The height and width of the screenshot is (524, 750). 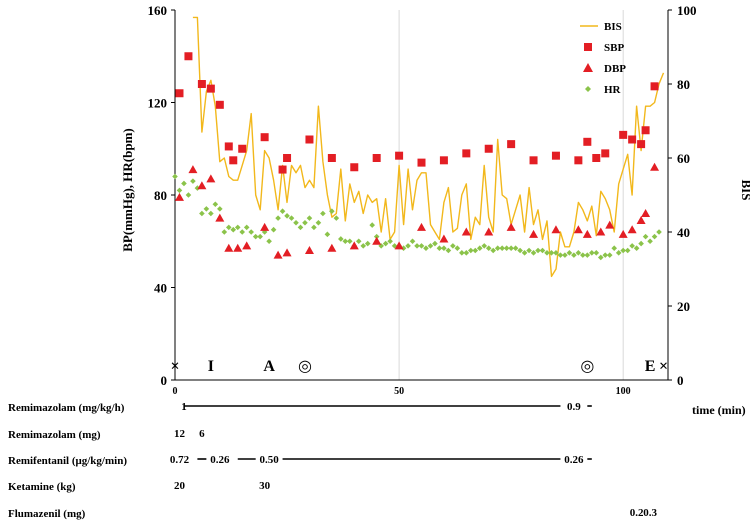 I want to click on dbp-series, so click(x=417, y=210).